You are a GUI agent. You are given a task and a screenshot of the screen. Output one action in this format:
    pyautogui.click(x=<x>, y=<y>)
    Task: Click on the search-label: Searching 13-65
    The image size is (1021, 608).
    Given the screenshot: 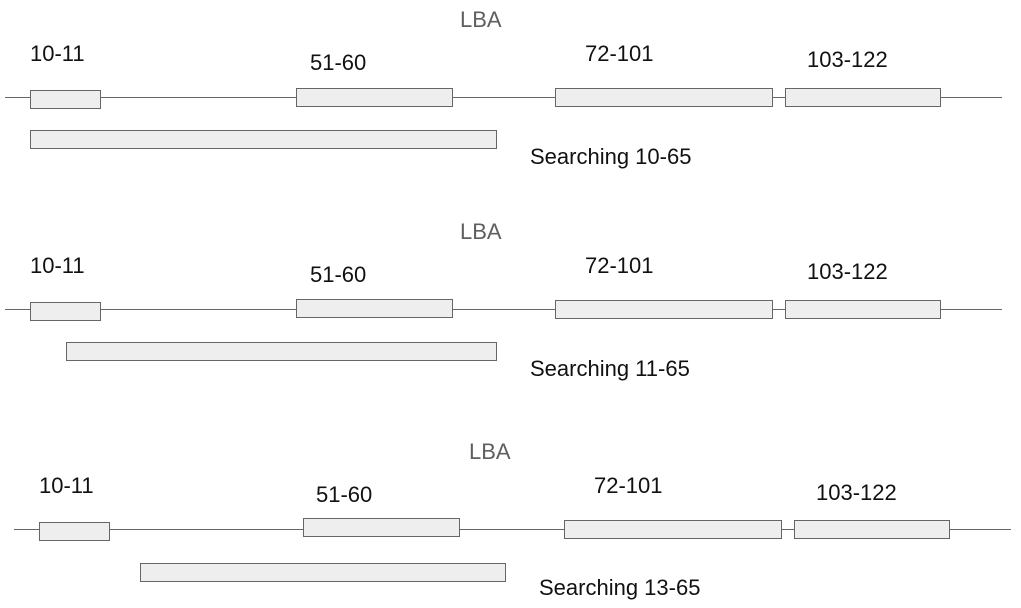 What is the action you would take?
    pyautogui.click(x=620, y=587)
    